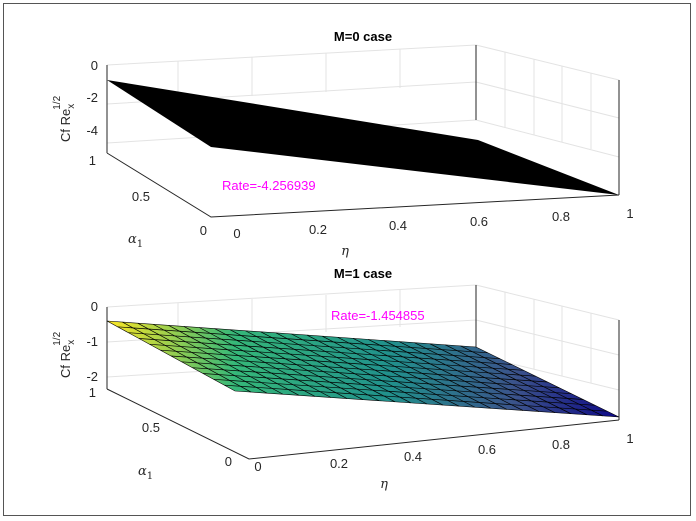  Describe the element at coordinates (92, 130) in the screenshot. I see `z-tick-label: -4` at that location.